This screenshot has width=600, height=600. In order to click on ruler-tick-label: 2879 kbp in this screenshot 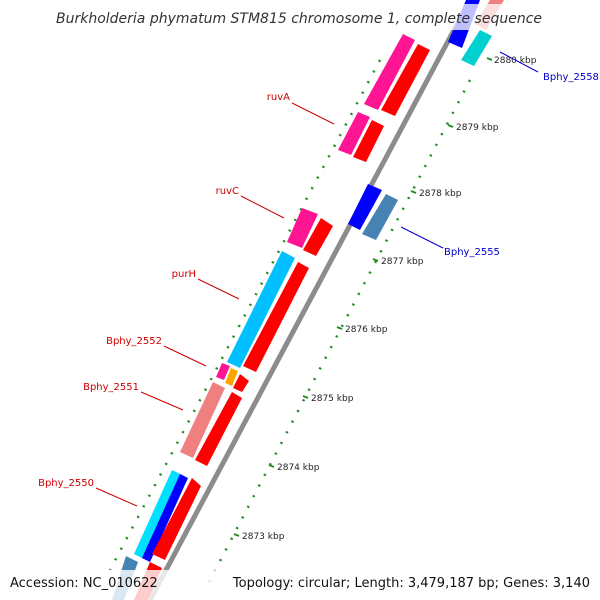, I will do `click(477, 128)`.